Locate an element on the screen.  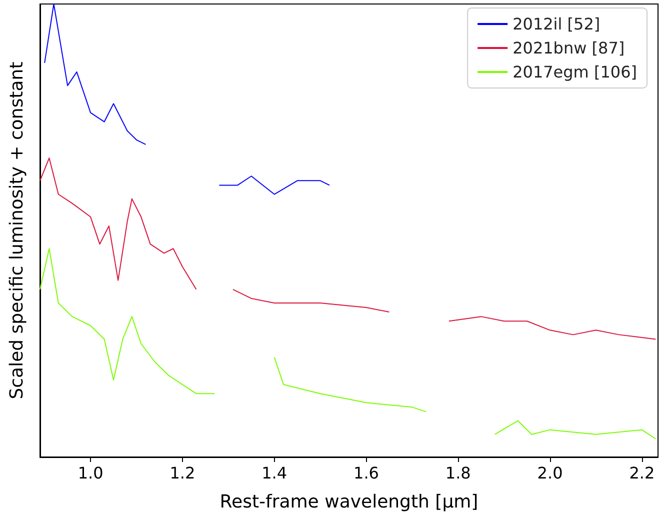
legend-label: 2021bnw [87] is located at coordinates (568, 48).